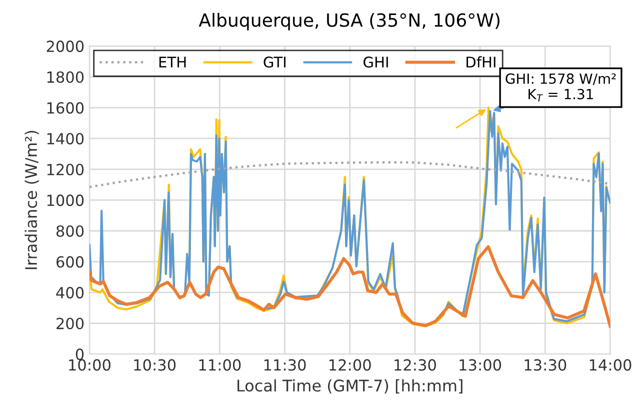 This screenshot has width=639, height=419. Describe the element at coordinates (285, 365) in the screenshot. I see `x-tick-label: 11:30` at that location.